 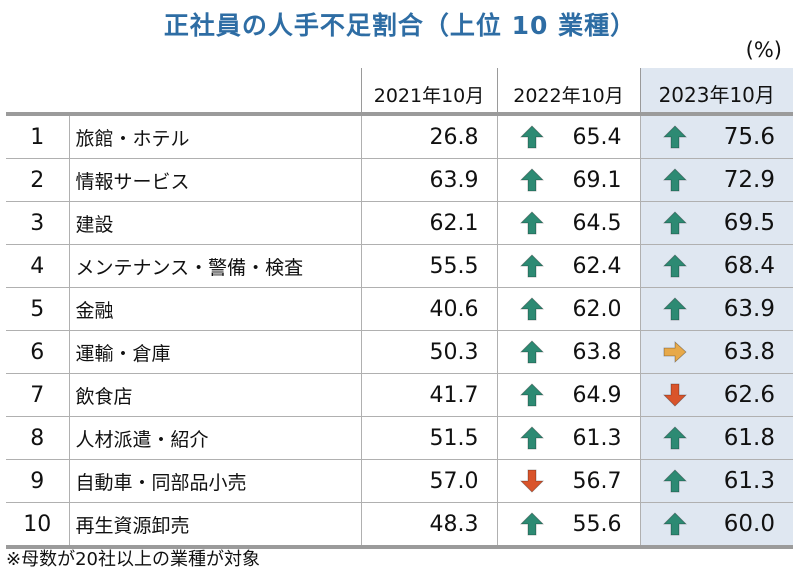 What do you see at coordinates (716, 223) in the screenshot?
I see `value-cell-2023年10月: 69.5` at bounding box center [716, 223].